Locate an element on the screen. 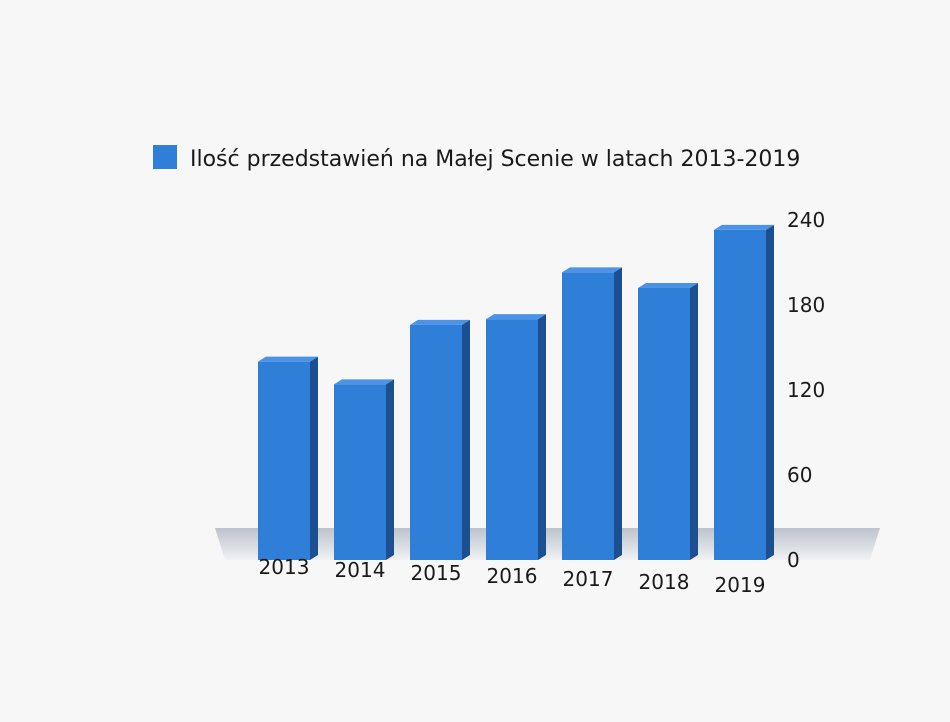 The width and height of the screenshot is (950, 722). bar-2016 is located at coordinates (516, 437).